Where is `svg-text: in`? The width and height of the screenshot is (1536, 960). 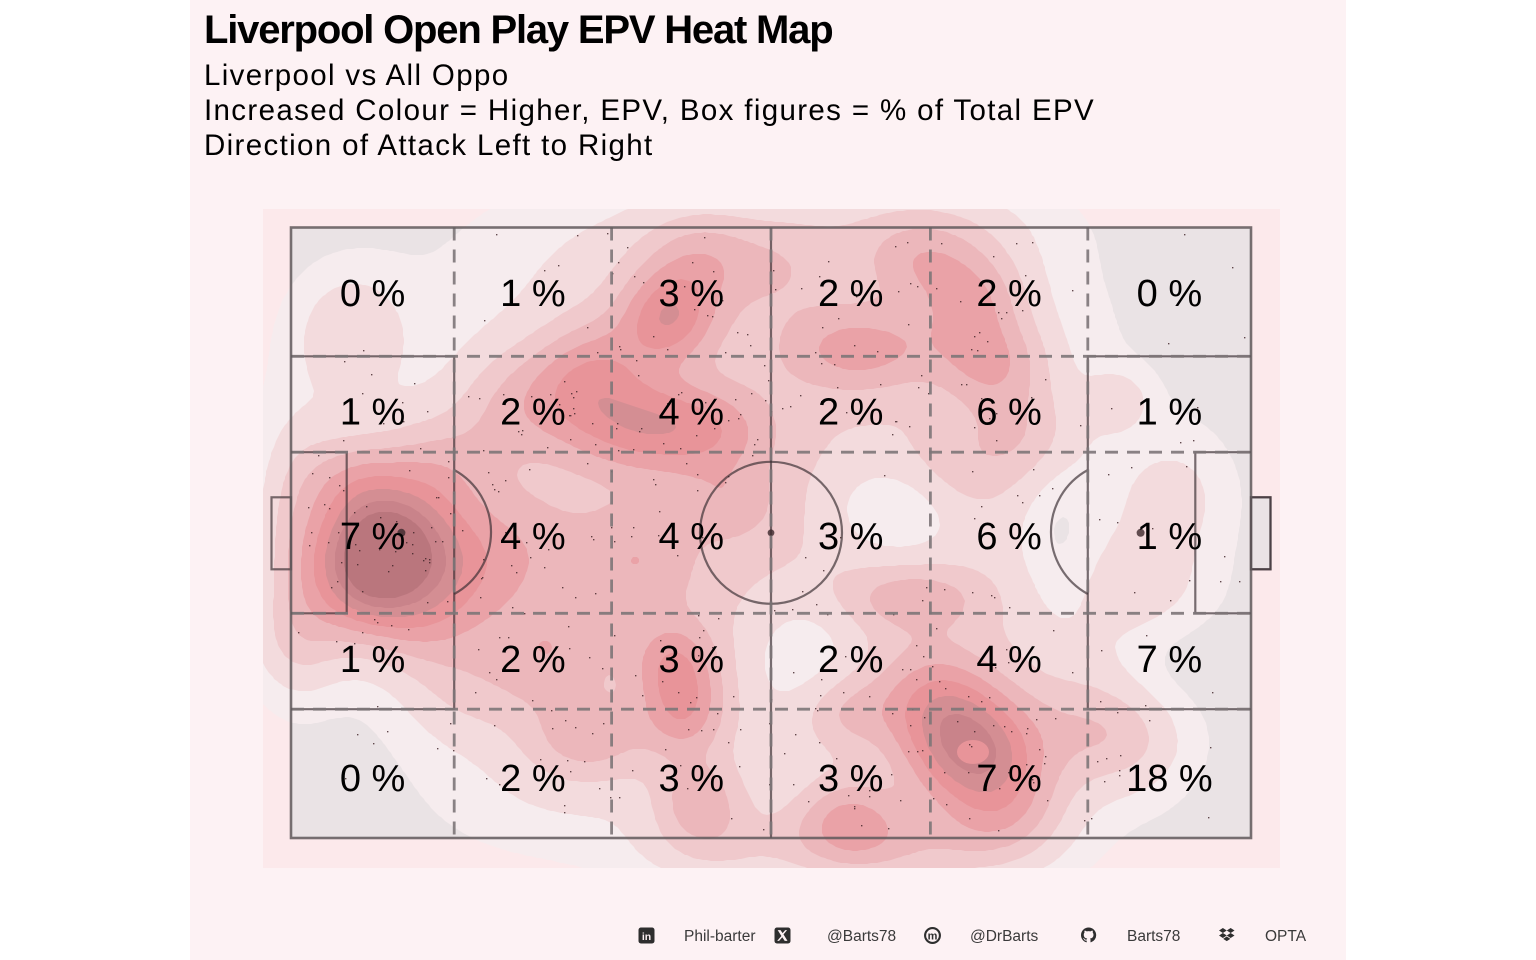
svg-text: in is located at coordinates (646, 937).